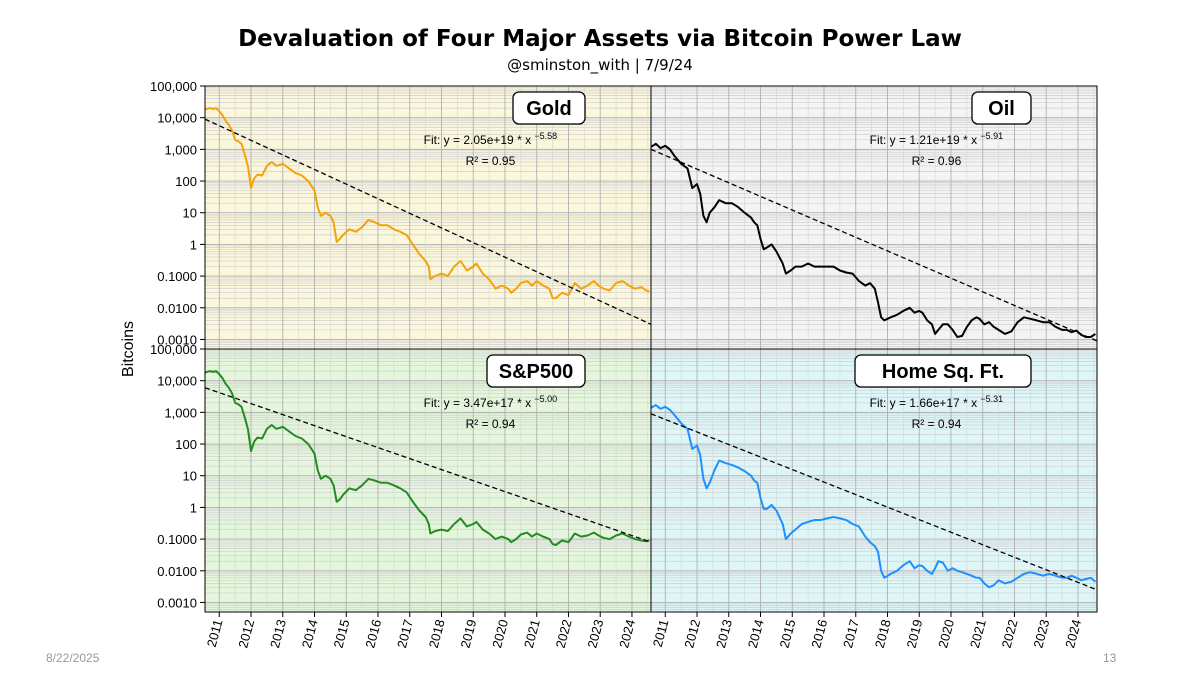 This screenshot has width=1200, height=682. I want to click on panel-oil: Oil Fit: y = 1.21e+19 * x −5.91 R² = 0.96, so click(874, 217).